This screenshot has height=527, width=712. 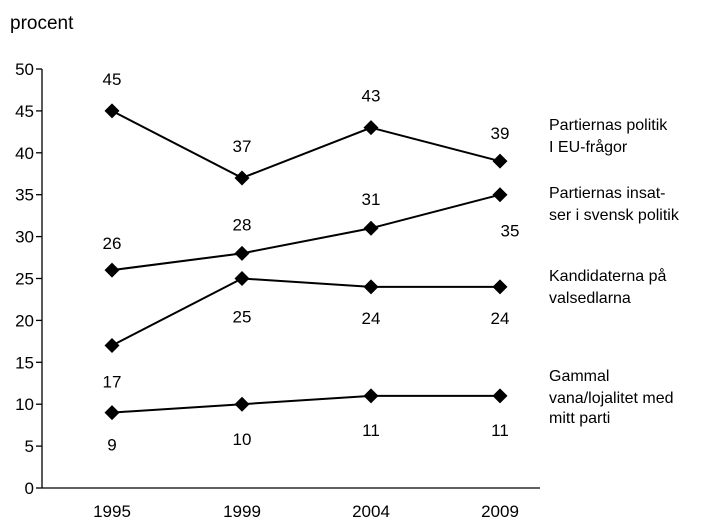 What do you see at coordinates (112, 243) in the screenshot?
I see `data-label: 26` at bounding box center [112, 243].